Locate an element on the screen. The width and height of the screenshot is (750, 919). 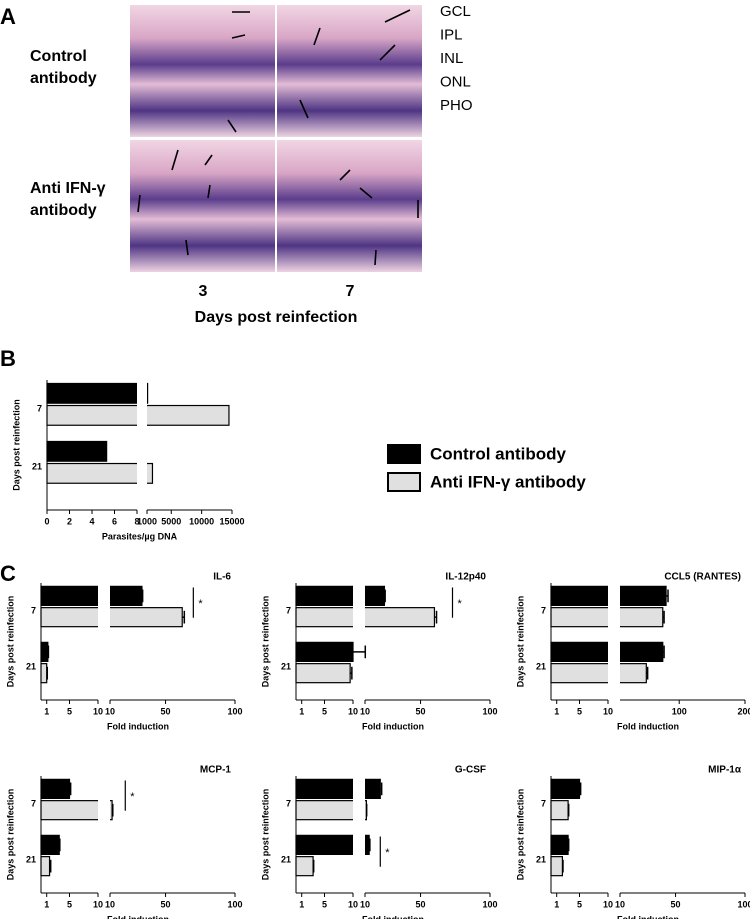
legend-label: Control antibody is located at coordinates (498, 453).